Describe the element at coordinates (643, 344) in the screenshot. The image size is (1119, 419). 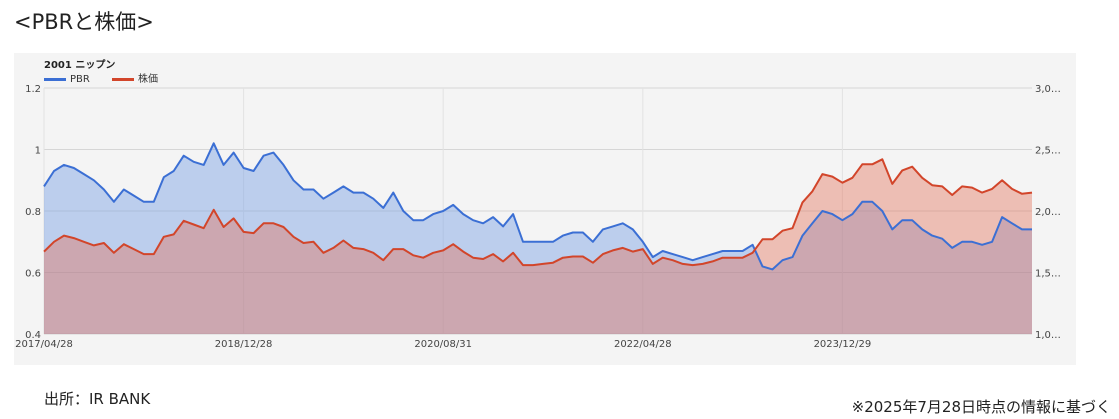
I see `x-tick-label: 2022/04/28` at that location.